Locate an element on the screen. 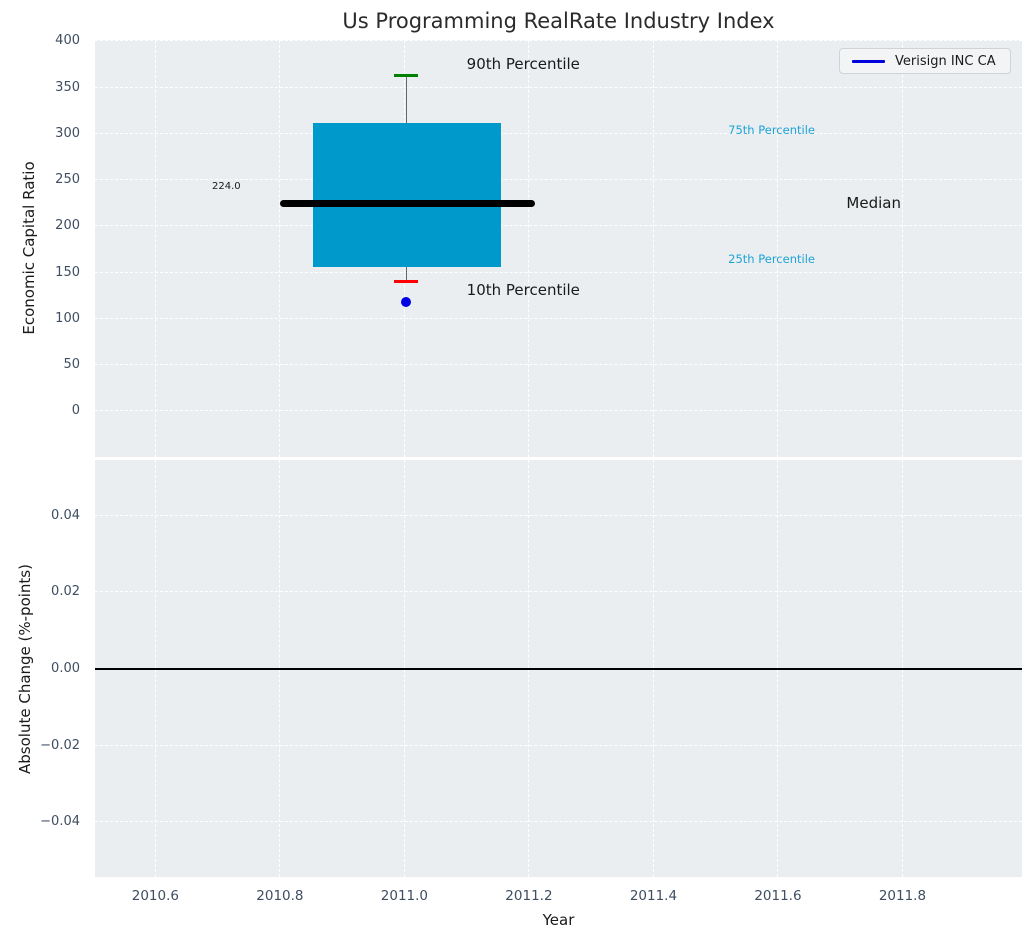 The height and width of the screenshot is (942, 1034). legend: Verisign INC CA is located at coordinates (925, 61).